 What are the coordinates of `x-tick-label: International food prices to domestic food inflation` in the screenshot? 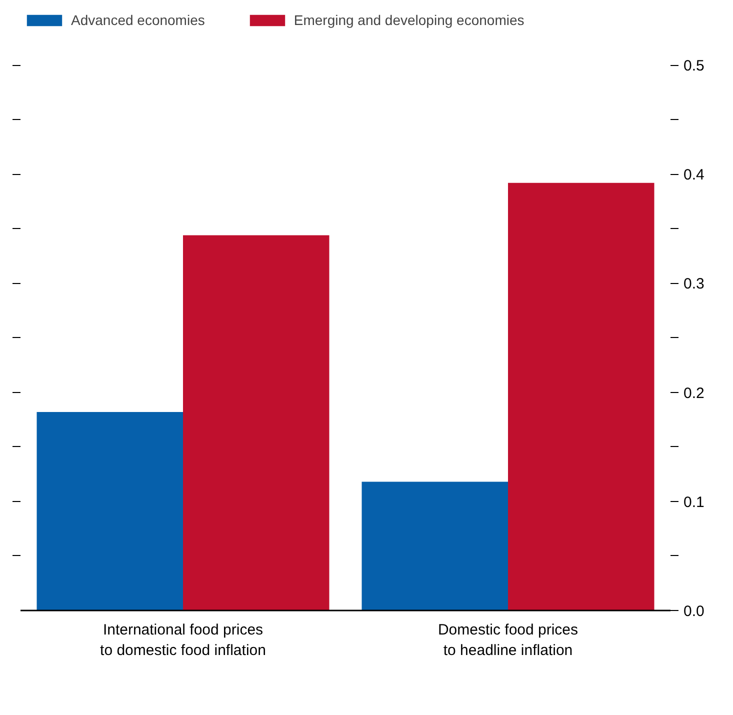 It's located at (183, 640).